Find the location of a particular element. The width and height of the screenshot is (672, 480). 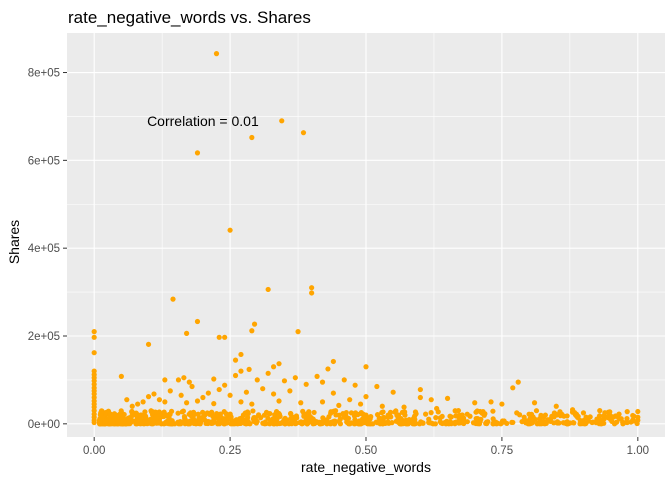

y-tick-label: 8e+05 is located at coordinates (44, 74).